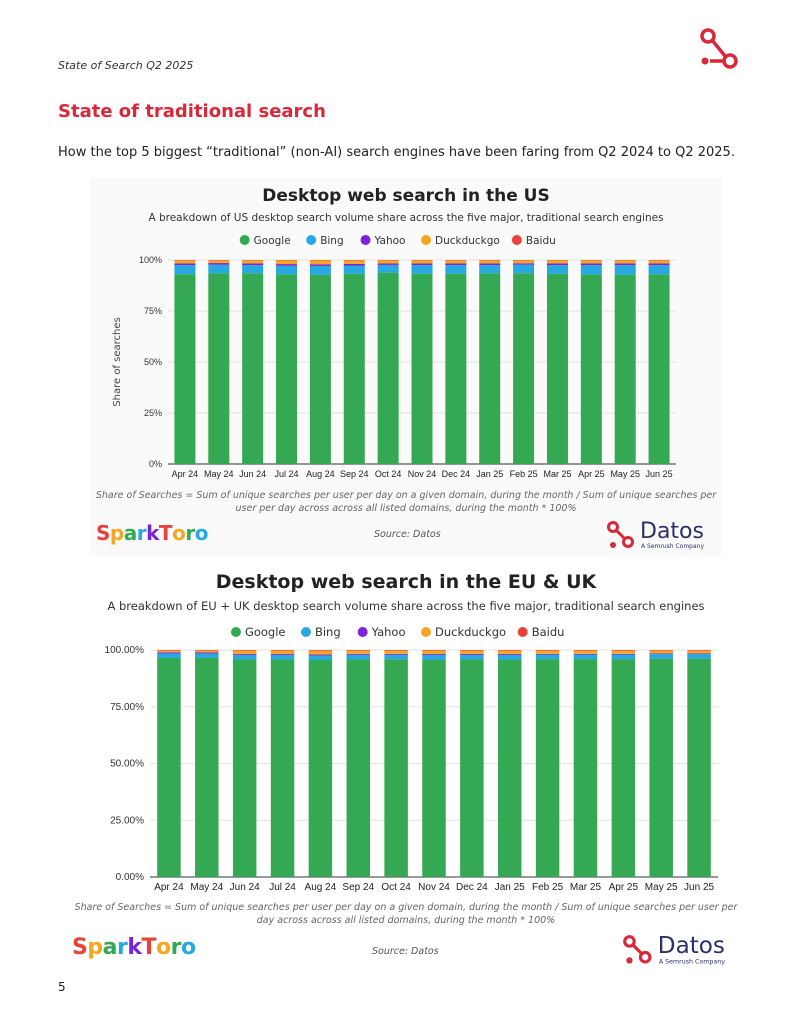 Image resolution: width=800 pixels, height=1035 pixels. Describe the element at coordinates (192, 111) in the screenshot. I see `section-title: State of traditional search` at that location.